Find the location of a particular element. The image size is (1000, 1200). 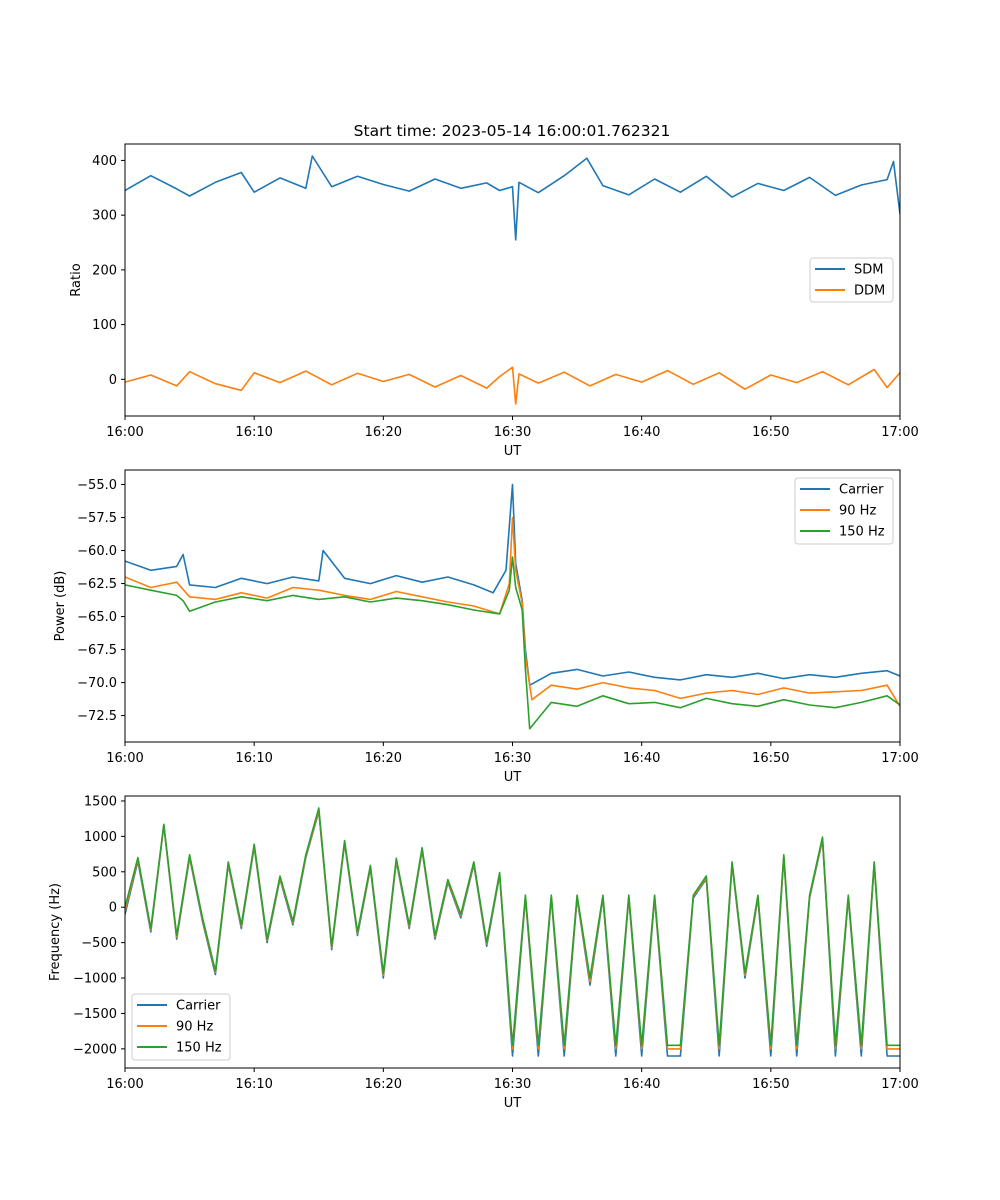

y-tick-label: −65.0 is located at coordinates (97, 617).